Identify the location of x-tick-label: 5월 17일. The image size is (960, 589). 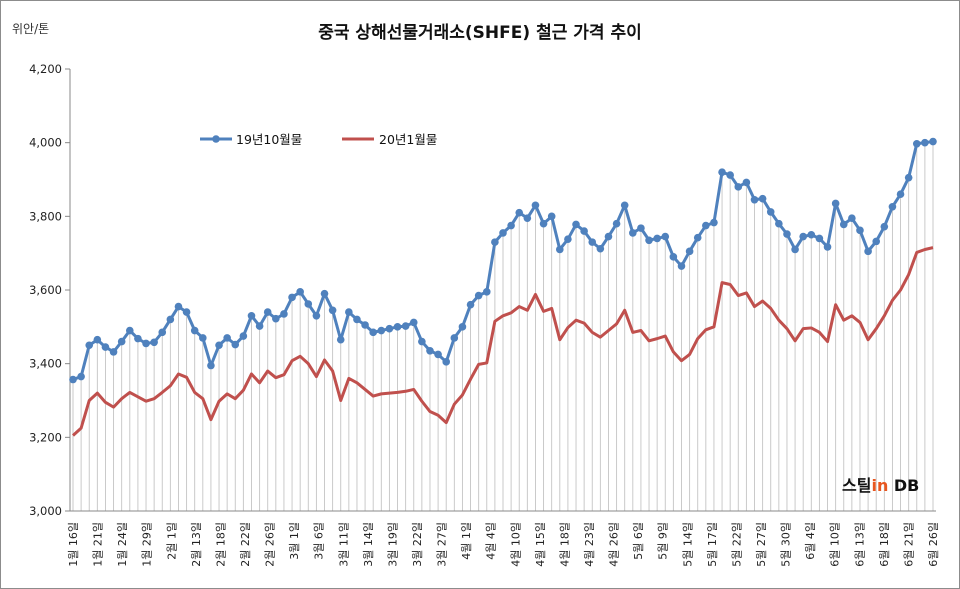
(712, 544).